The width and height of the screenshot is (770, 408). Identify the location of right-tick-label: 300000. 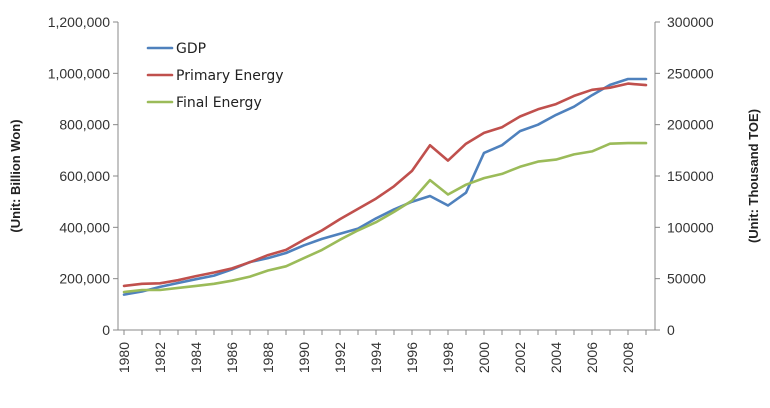
(690, 22).